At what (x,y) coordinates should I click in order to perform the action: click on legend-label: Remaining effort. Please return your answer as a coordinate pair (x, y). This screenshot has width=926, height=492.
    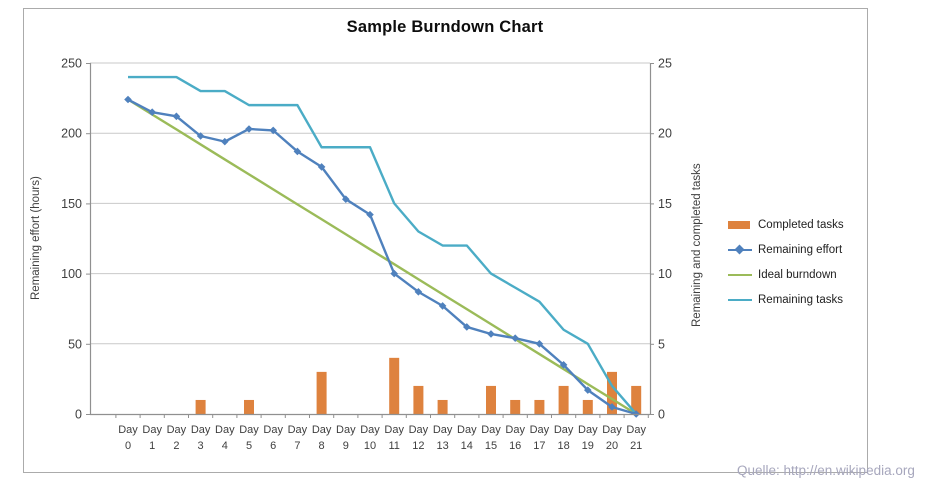
    Looking at the image, I should click on (800, 249).